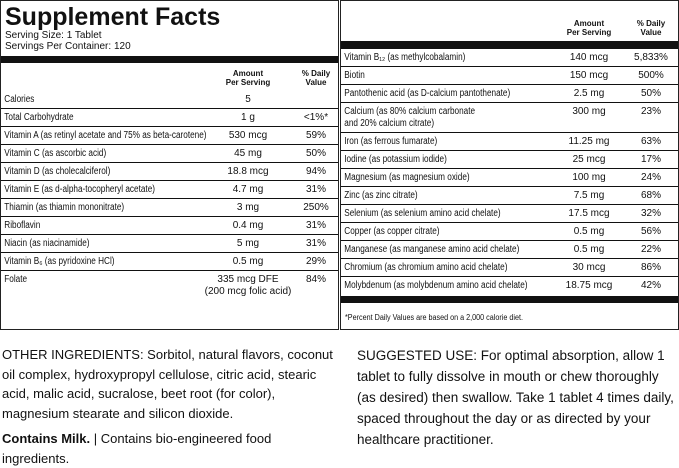 The width and height of the screenshot is (679, 468). Describe the element at coordinates (68, 46) in the screenshot. I see `servings: Servings Per Container: 120` at that location.